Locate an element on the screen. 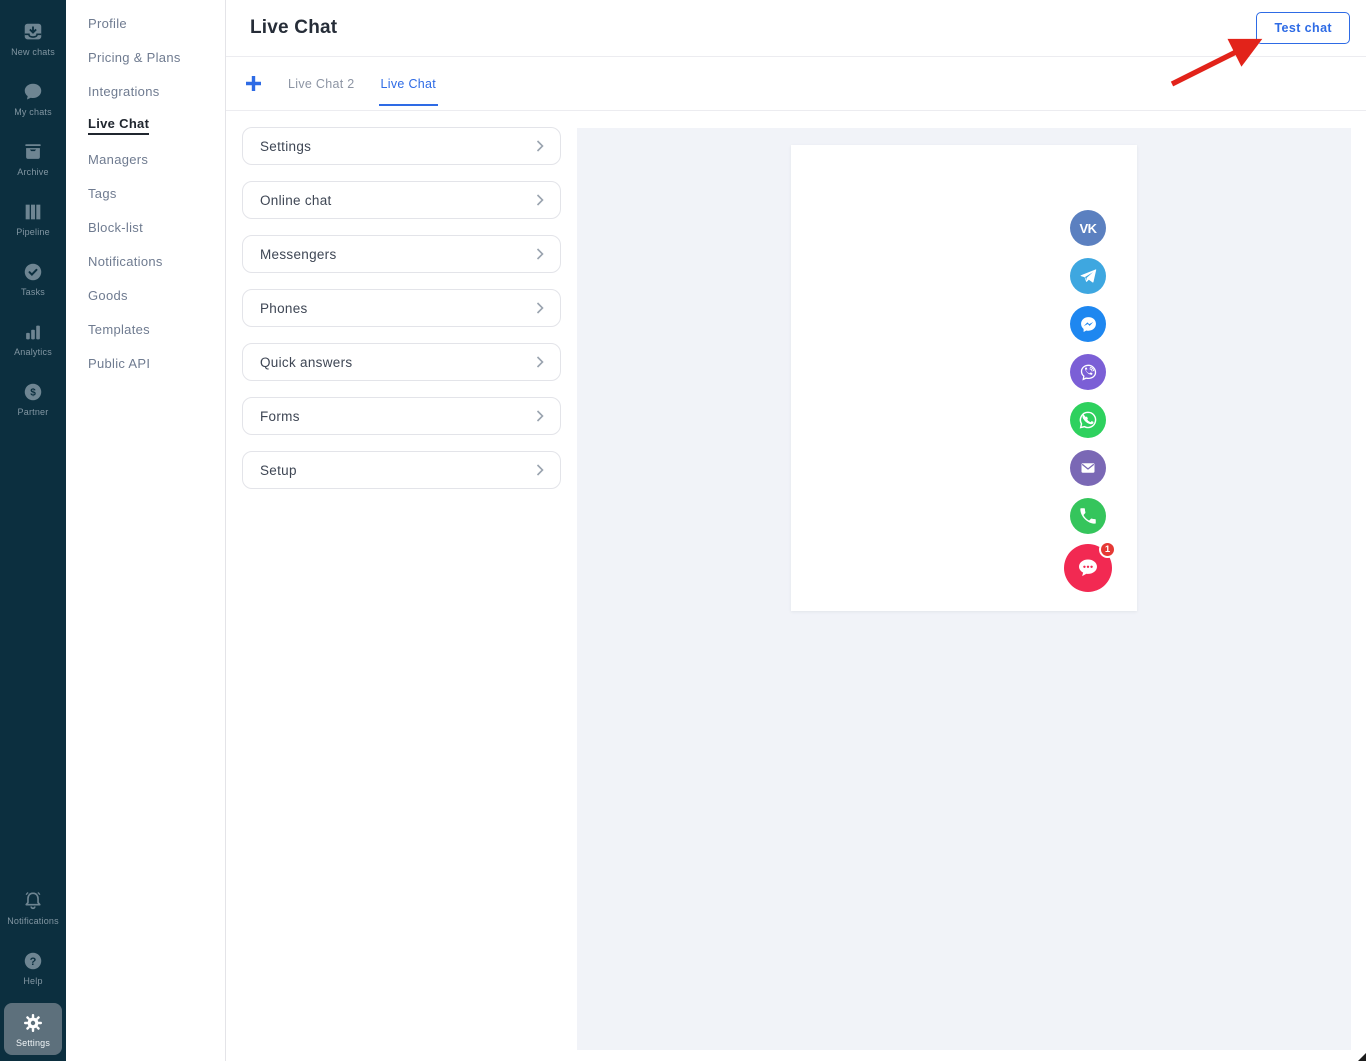 The width and height of the screenshot is (1366, 1061). messenger-channel-button is located at coordinates (1088, 324).